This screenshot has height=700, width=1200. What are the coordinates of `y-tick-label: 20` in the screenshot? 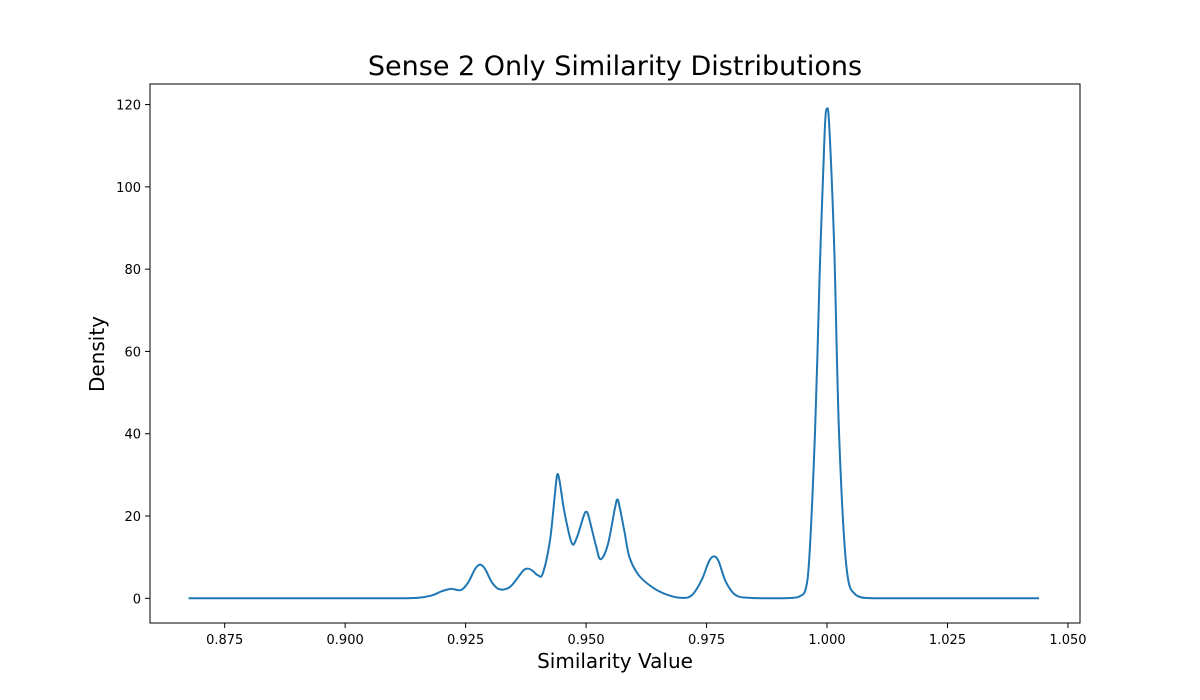 It's located at (132, 517).